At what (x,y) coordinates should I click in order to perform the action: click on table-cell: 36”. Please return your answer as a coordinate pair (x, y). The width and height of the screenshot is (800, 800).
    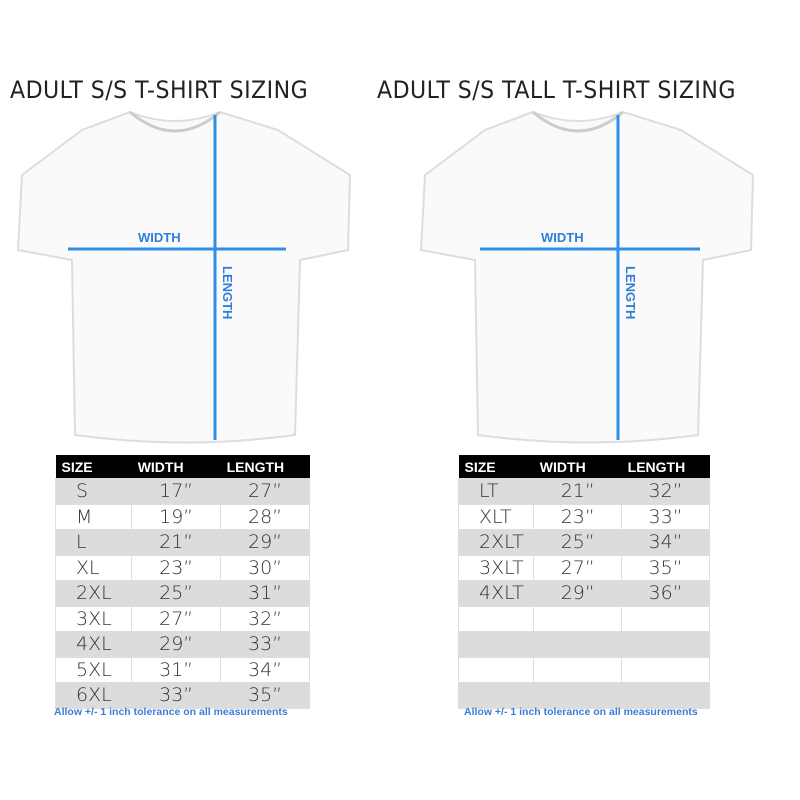
    Looking at the image, I should click on (665, 593).